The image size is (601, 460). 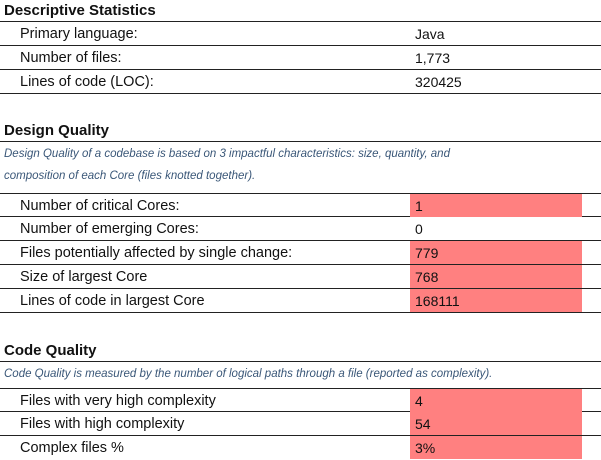 What do you see at coordinates (300, 34) in the screenshot?
I see `table-row: Primary language: Java` at bounding box center [300, 34].